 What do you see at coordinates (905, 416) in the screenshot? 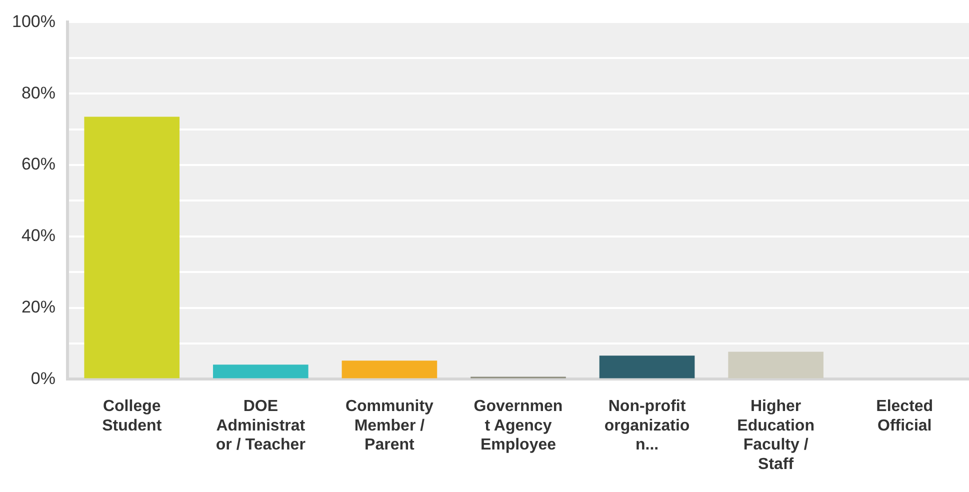
I see `x-tick-label: Elected Official` at bounding box center [905, 416].